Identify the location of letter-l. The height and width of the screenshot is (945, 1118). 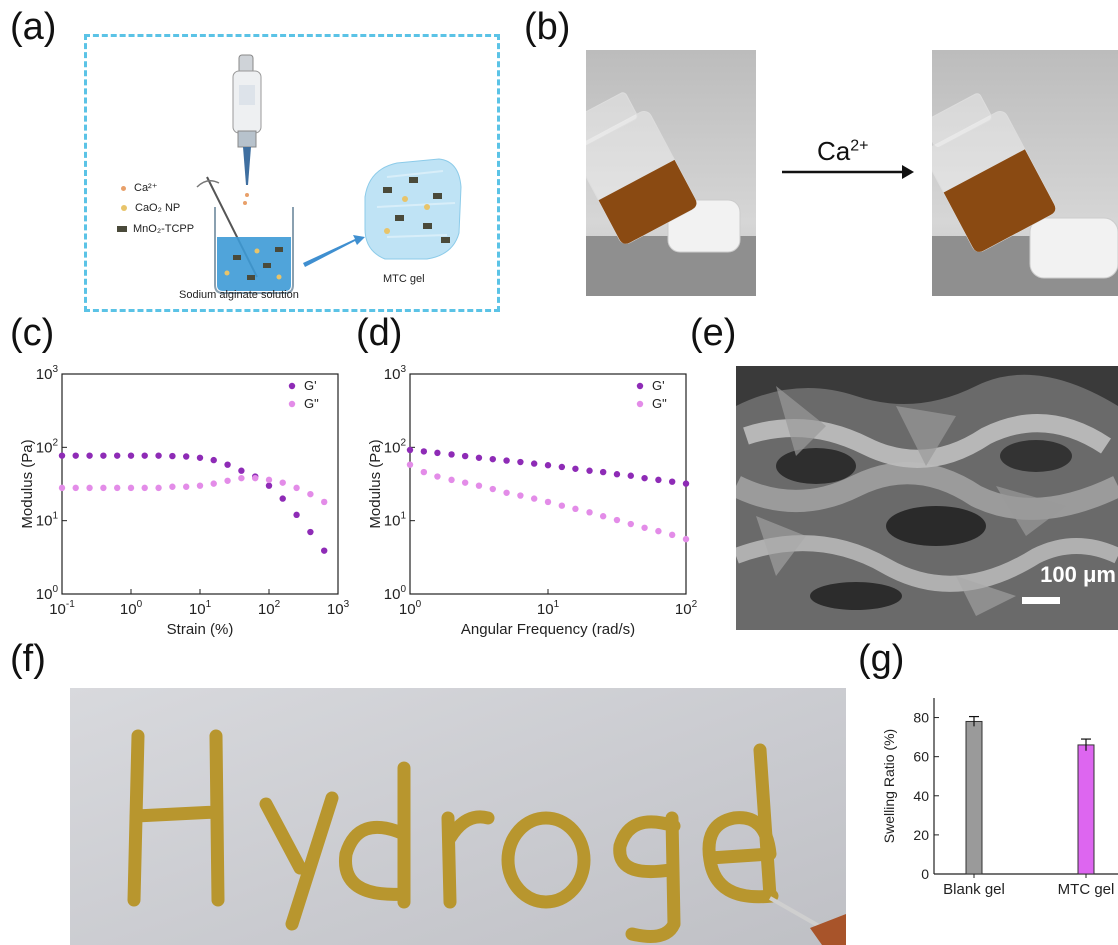
(765, 823).